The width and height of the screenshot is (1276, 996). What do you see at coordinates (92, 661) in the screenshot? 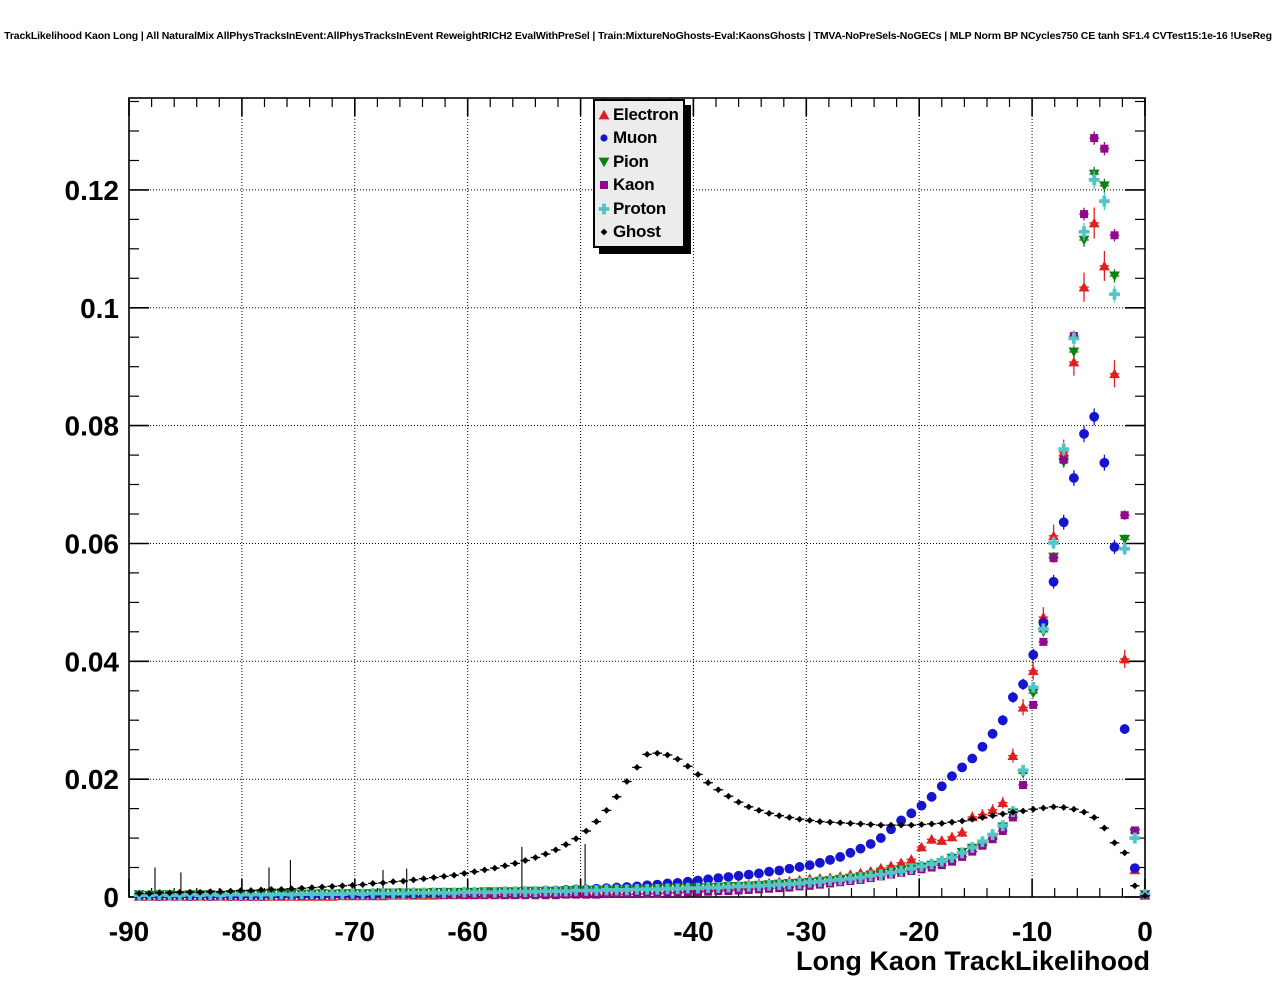
I see `svg-text: 0.04` at bounding box center [92, 661].